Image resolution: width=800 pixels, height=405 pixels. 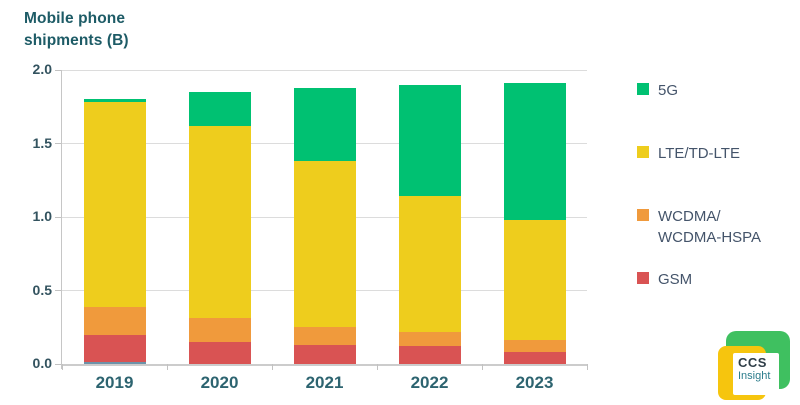 I want to click on logo-insight-text: Insight, so click(x=754, y=376).